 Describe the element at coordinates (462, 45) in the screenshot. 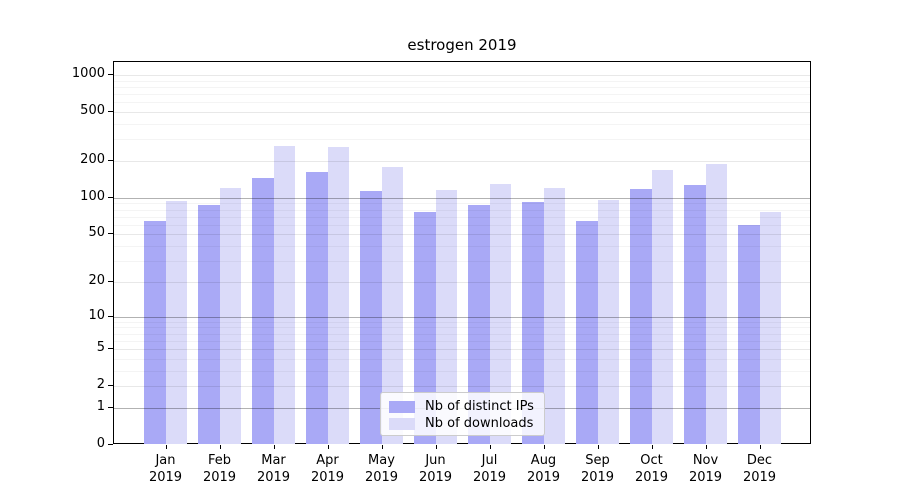

I see `chart-title: estrogen 2019` at that location.